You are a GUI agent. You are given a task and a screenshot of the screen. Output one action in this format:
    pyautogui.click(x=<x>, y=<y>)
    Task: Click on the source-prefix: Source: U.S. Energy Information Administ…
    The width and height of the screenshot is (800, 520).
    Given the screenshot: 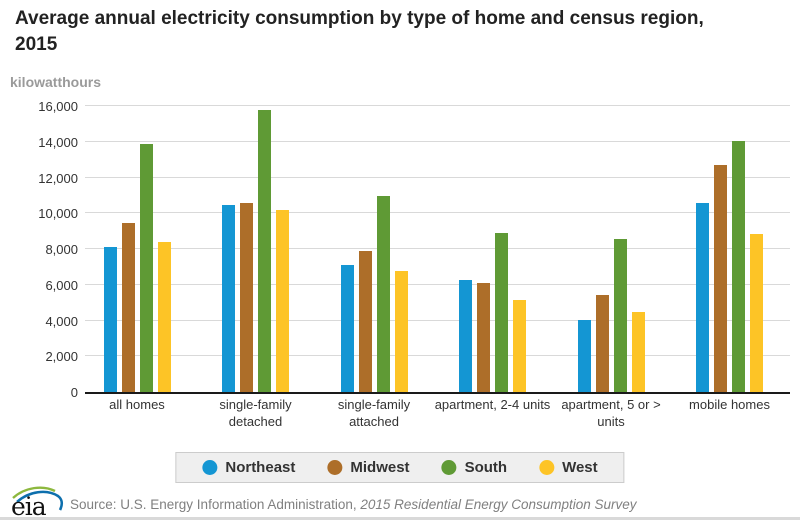 What is the action you would take?
    pyautogui.click(x=215, y=504)
    